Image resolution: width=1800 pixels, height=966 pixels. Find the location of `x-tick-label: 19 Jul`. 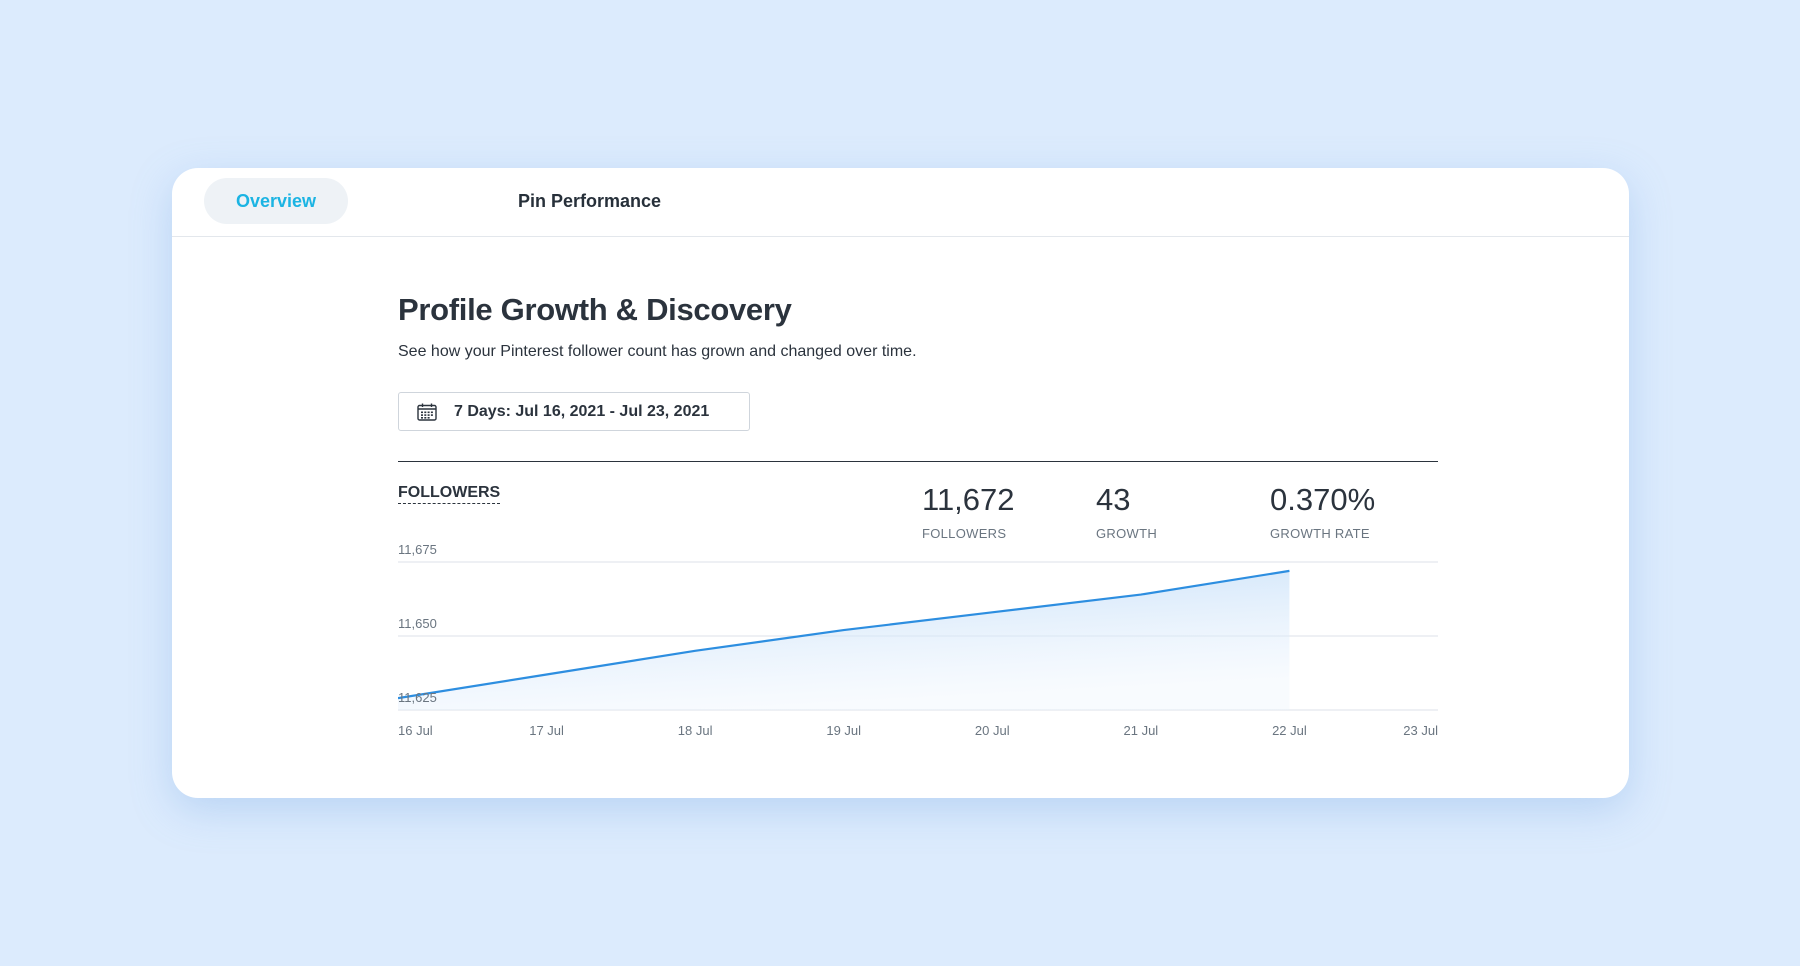

x-tick-label: 19 Jul is located at coordinates (843, 730).